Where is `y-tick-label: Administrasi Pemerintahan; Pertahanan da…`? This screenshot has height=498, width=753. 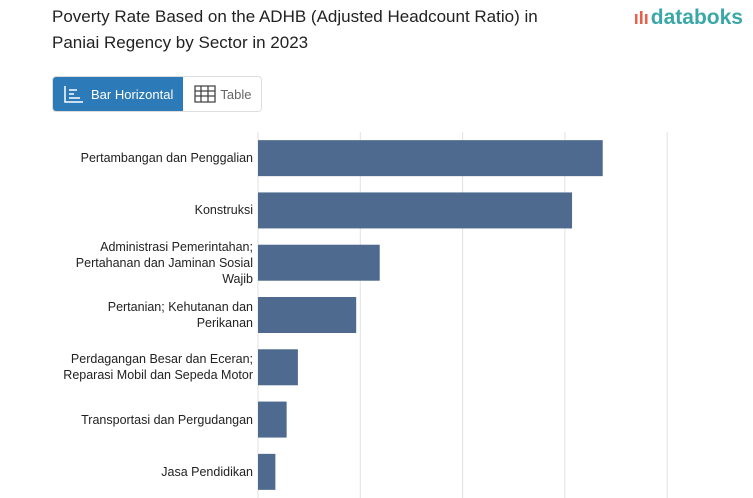 y-tick-label: Administrasi Pemerintahan; Pertahanan da… is located at coordinates (164, 262).